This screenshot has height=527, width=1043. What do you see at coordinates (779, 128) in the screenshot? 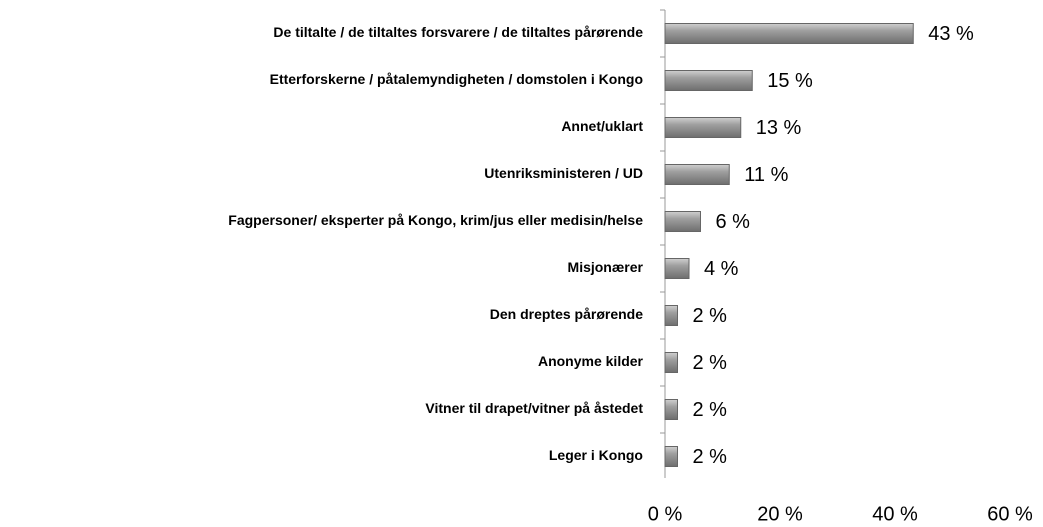
I see `value-label: 13 %` at bounding box center [779, 128].